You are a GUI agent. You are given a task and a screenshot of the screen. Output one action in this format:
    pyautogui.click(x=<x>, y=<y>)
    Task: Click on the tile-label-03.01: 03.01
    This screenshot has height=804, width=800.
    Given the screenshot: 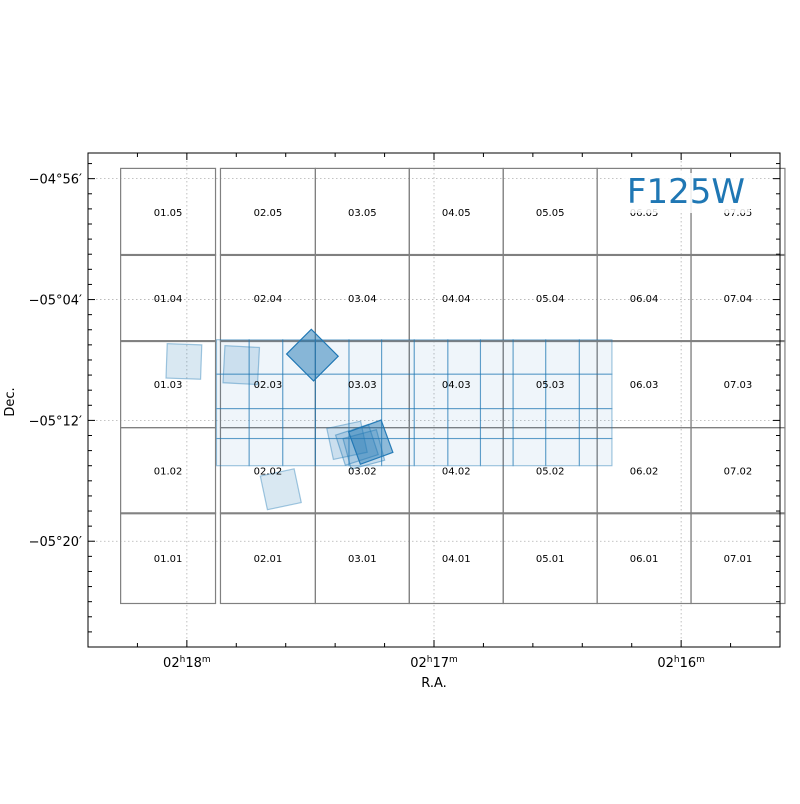 What is the action you would take?
    pyautogui.click(x=362, y=559)
    